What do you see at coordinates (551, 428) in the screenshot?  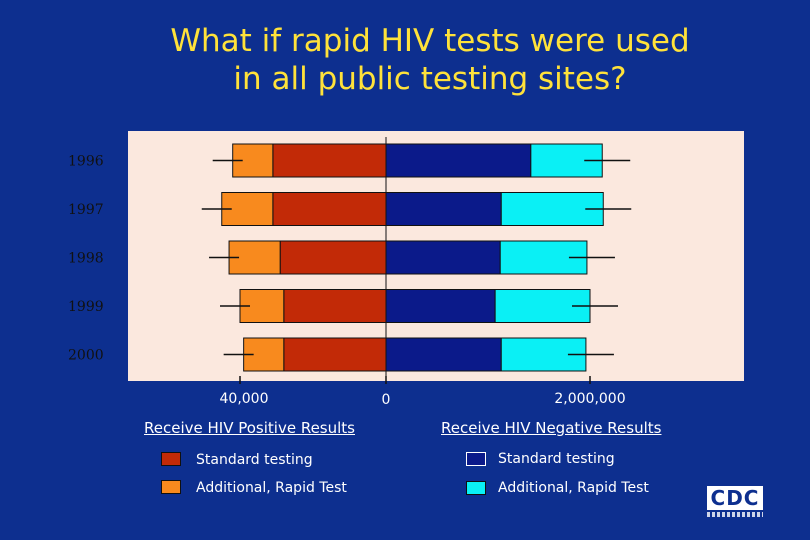 I see `legend-negative-heading: Receive HIV Negative Results` at bounding box center [551, 428].